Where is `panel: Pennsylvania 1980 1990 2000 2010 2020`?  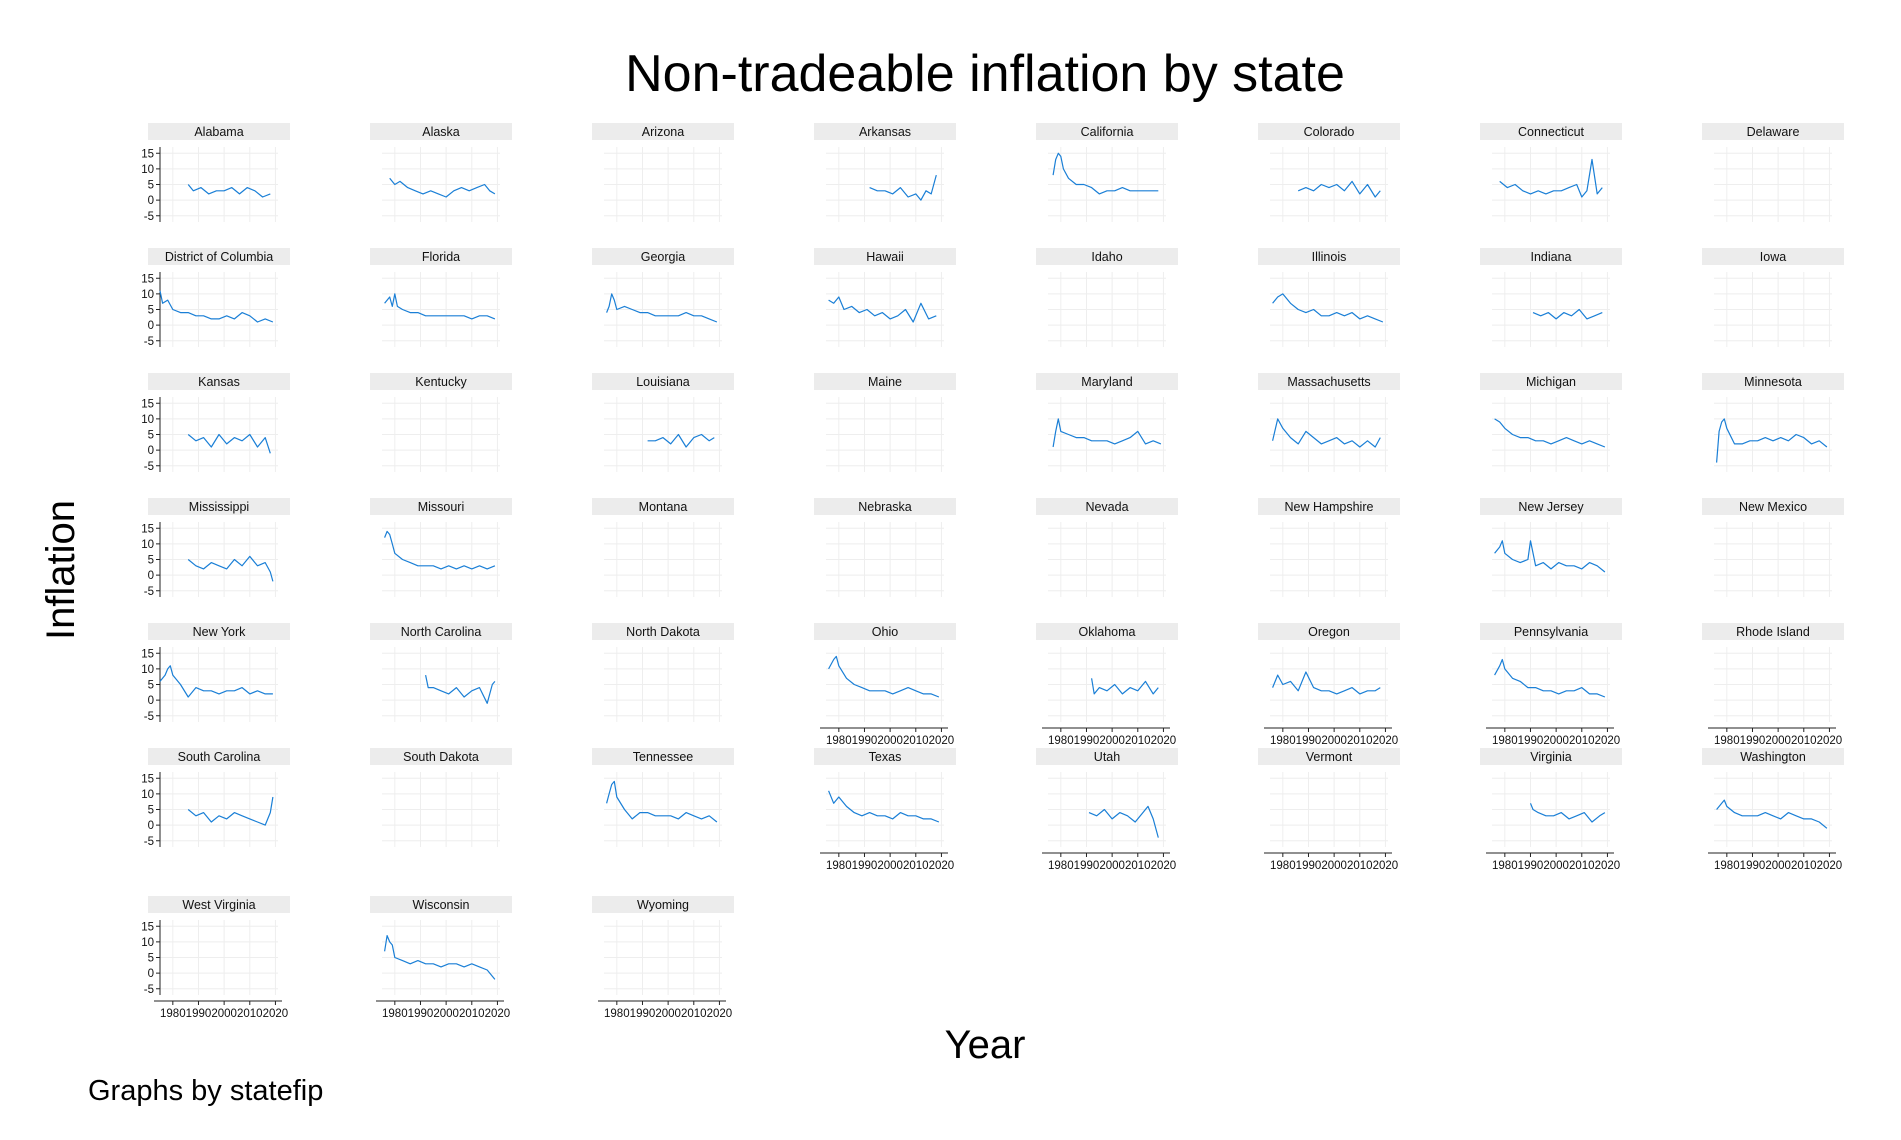
panel: Pennsylvania 1980 1990 2000 2010 2020 is located at coordinates (1551, 685).